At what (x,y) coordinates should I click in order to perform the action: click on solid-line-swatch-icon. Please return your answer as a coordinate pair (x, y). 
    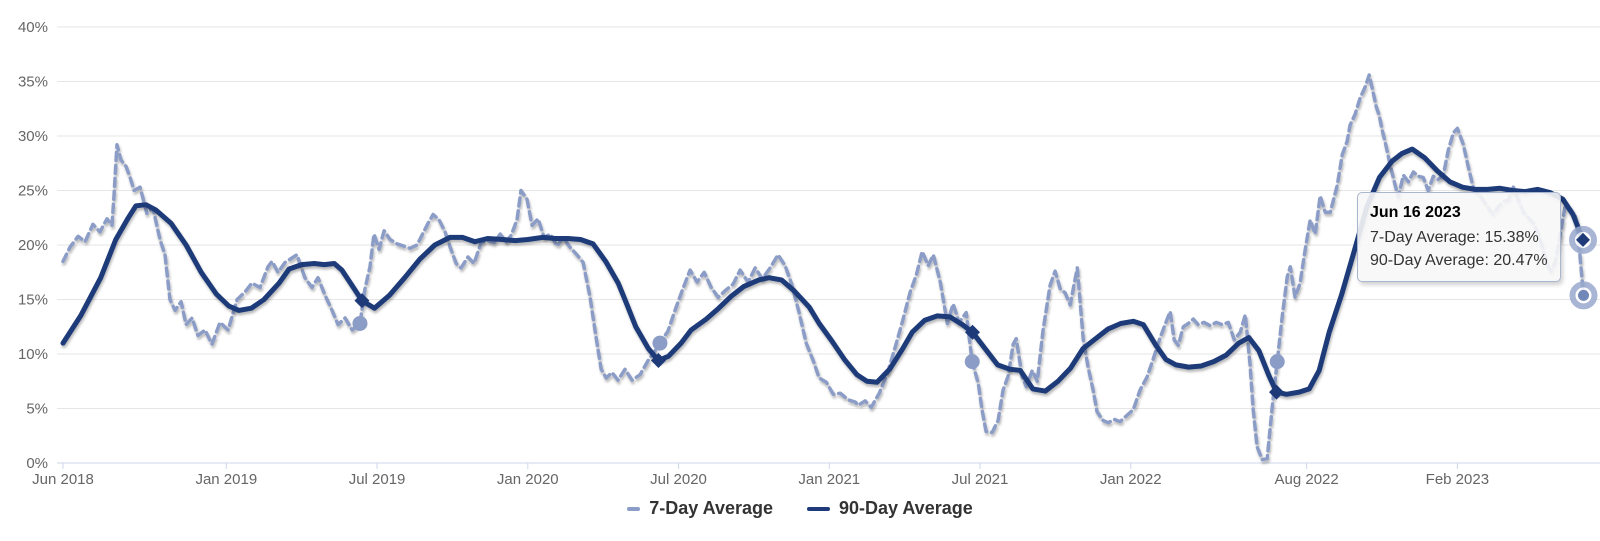
    Looking at the image, I should click on (818, 508).